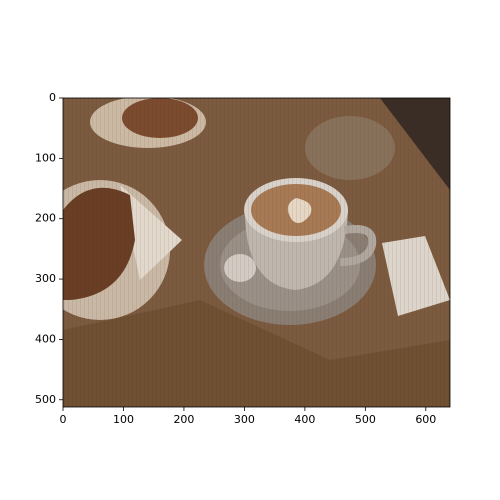 Image resolution: width=500 pixels, height=500 pixels. I want to click on y-tick-label: 200, so click(45, 218).